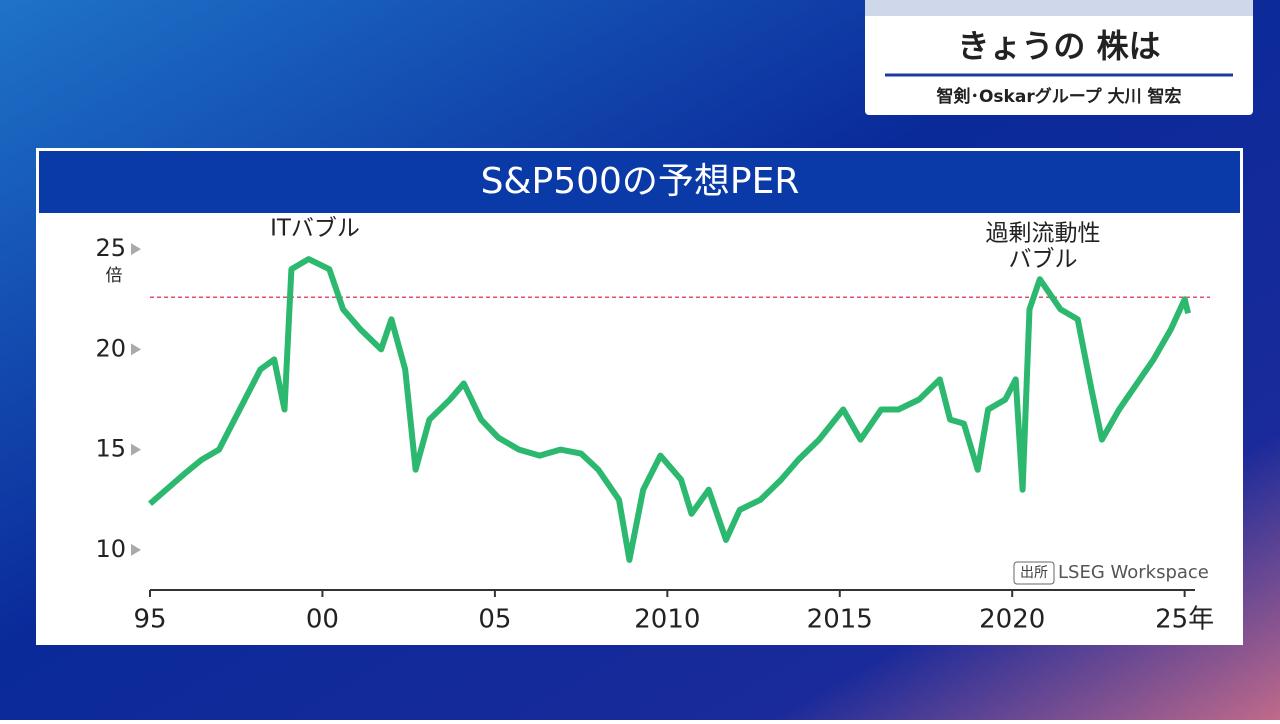 Image resolution: width=1280 pixels, height=724 pixels. What do you see at coordinates (114, 276) in the screenshot?
I see `y-unit: 倍` at bounding box center [114, 276].